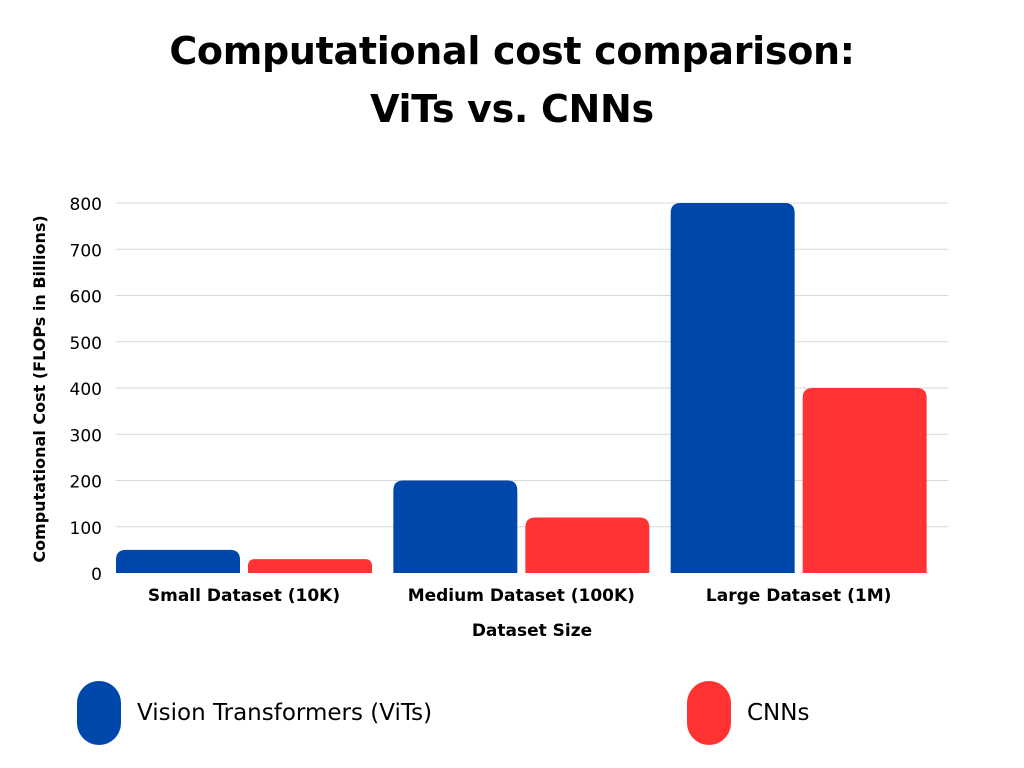 Image resolution: width=1024 pixels, height=768 pixels. What do you see at coordinates (96, 575) in the screenshot?
I see `y-tick-label: 0` at bounding box center [96, 575].